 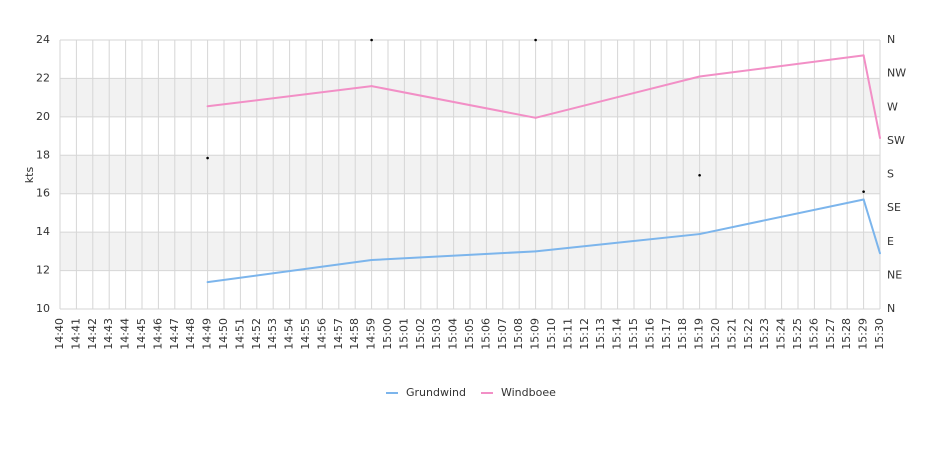 What do you see at coordinates (600, 334) in the screenshot?
I see `x-tick-label: 15:13` at bounding box center [600, 334].